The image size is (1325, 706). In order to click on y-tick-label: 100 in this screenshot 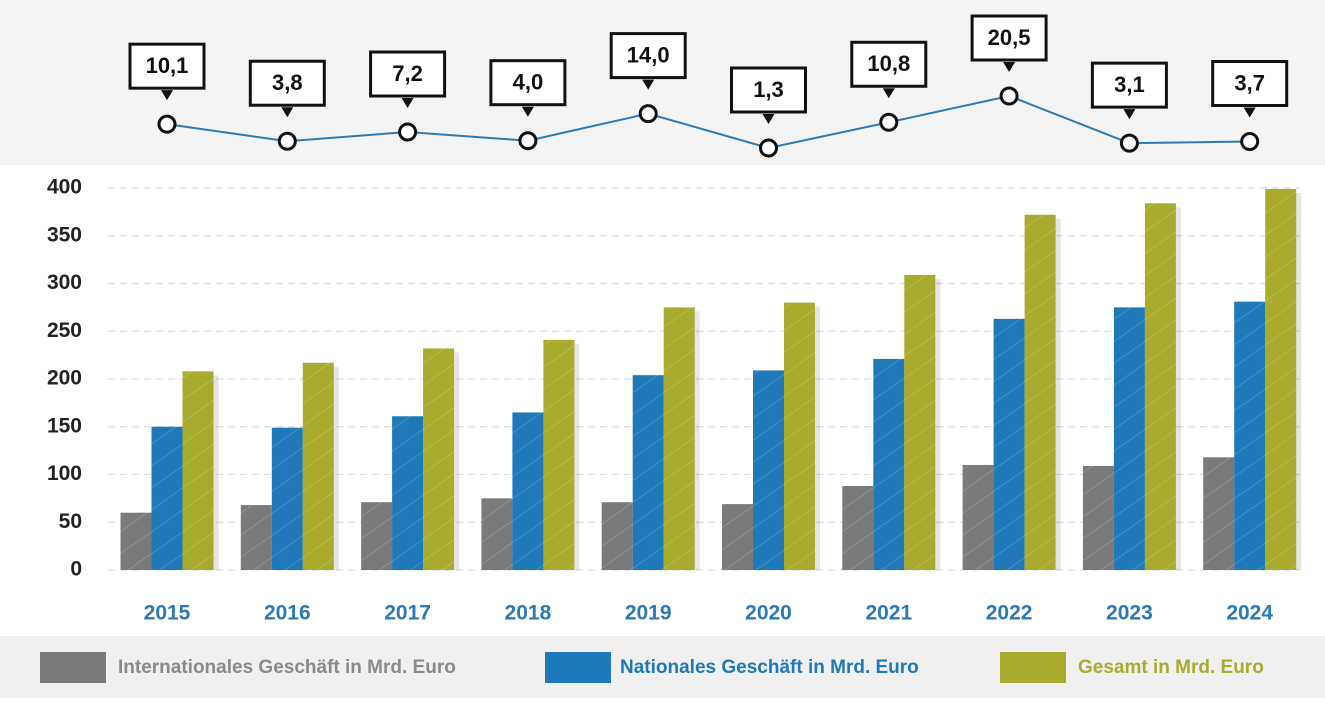, I will do `click(64, 473)`.